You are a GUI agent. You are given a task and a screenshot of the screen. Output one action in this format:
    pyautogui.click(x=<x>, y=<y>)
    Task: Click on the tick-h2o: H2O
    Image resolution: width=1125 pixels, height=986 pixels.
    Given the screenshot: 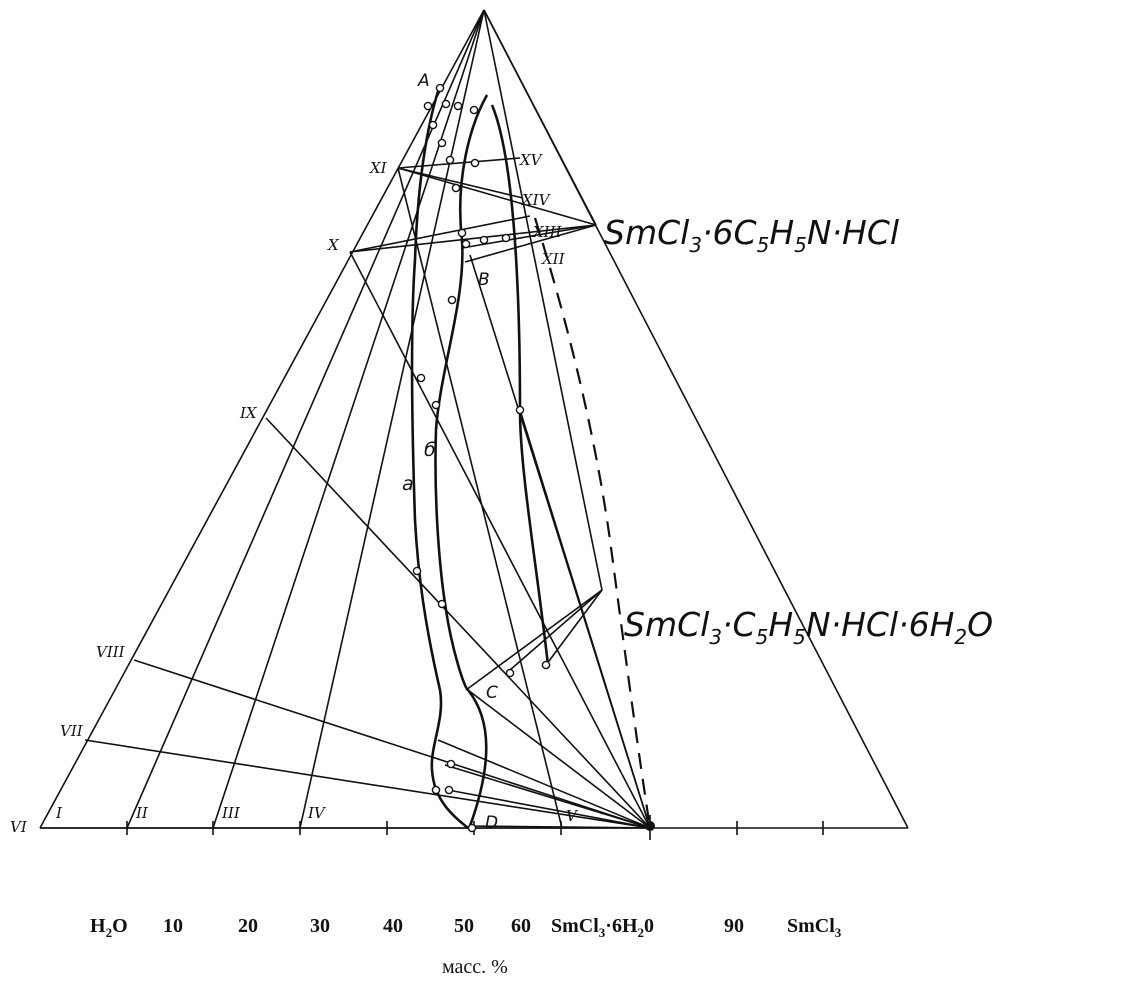 What is the action you would take?
    pyautogui.click(x=109, y=927)
    